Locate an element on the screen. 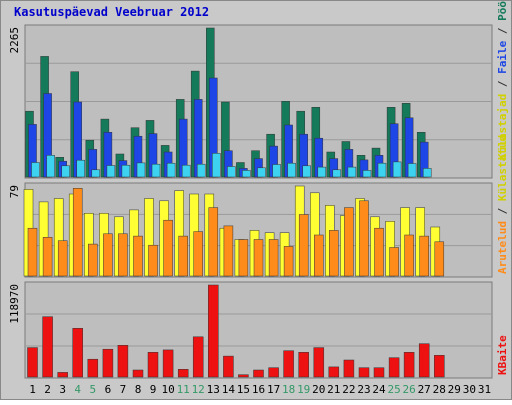 This screenshot has width=512, height=405. x-tick-label: 2 is located at coordinates (47, 389).